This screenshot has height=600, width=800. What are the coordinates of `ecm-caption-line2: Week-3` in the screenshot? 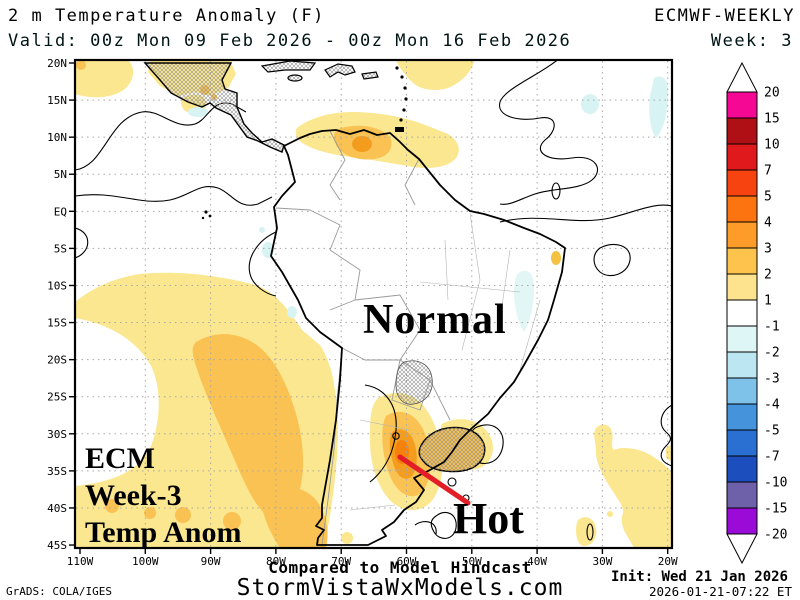 It's located at (133, 495).